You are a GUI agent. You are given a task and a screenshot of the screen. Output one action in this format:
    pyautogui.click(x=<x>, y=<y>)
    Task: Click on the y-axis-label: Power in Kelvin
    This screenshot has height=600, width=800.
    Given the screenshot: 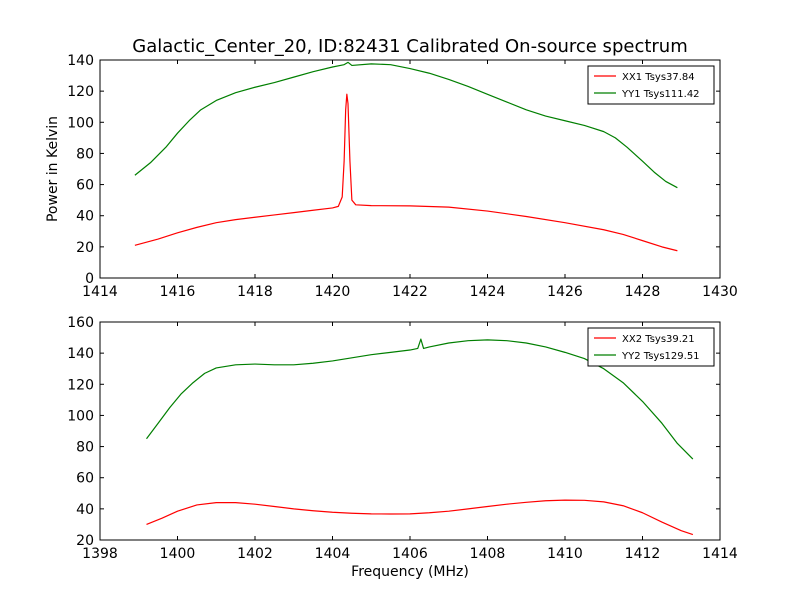 What is the action you would take?
    pyautogui.click(x=53, y=169)
    